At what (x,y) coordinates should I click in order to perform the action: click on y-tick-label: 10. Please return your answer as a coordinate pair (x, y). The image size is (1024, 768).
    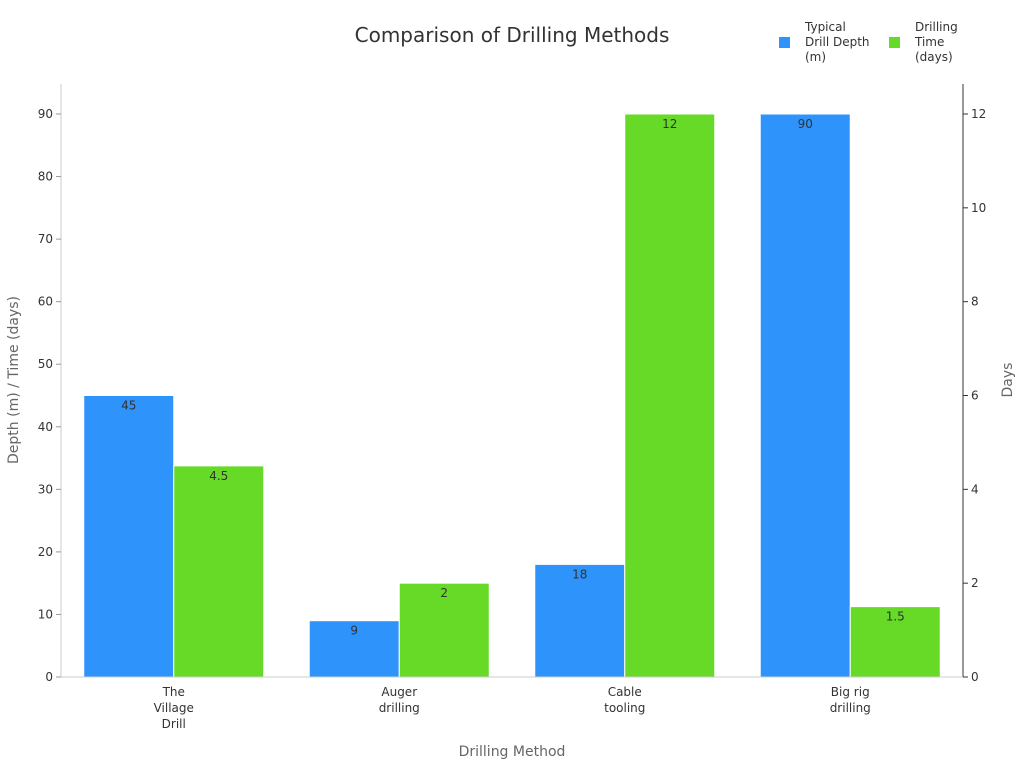
    Looking at the image, I should click on (45, 614).